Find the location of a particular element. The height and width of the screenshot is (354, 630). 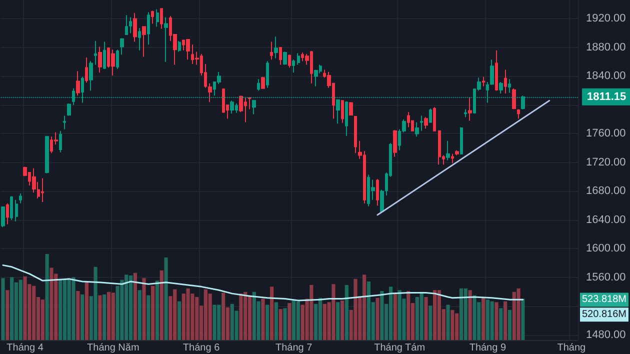

x-tick-label: Tháng Năm is located at coordinates (113, 348).